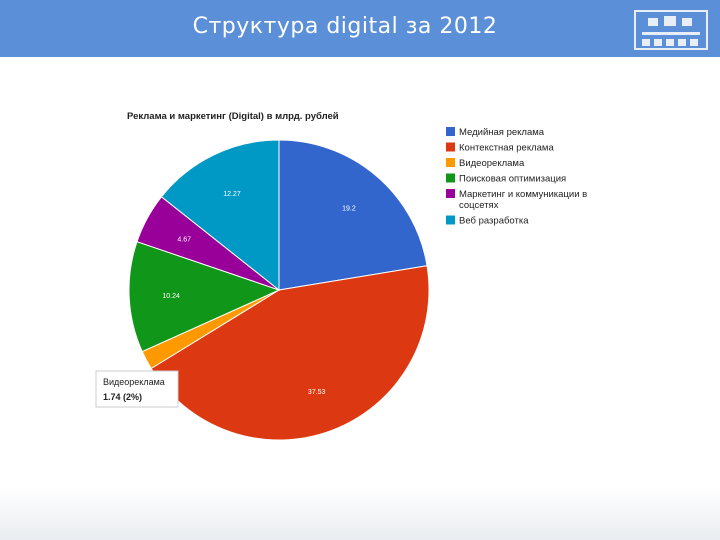 This screenshot has height=540, width=720. I want to click on legend-label: Веб разработка, so click(494, 221).